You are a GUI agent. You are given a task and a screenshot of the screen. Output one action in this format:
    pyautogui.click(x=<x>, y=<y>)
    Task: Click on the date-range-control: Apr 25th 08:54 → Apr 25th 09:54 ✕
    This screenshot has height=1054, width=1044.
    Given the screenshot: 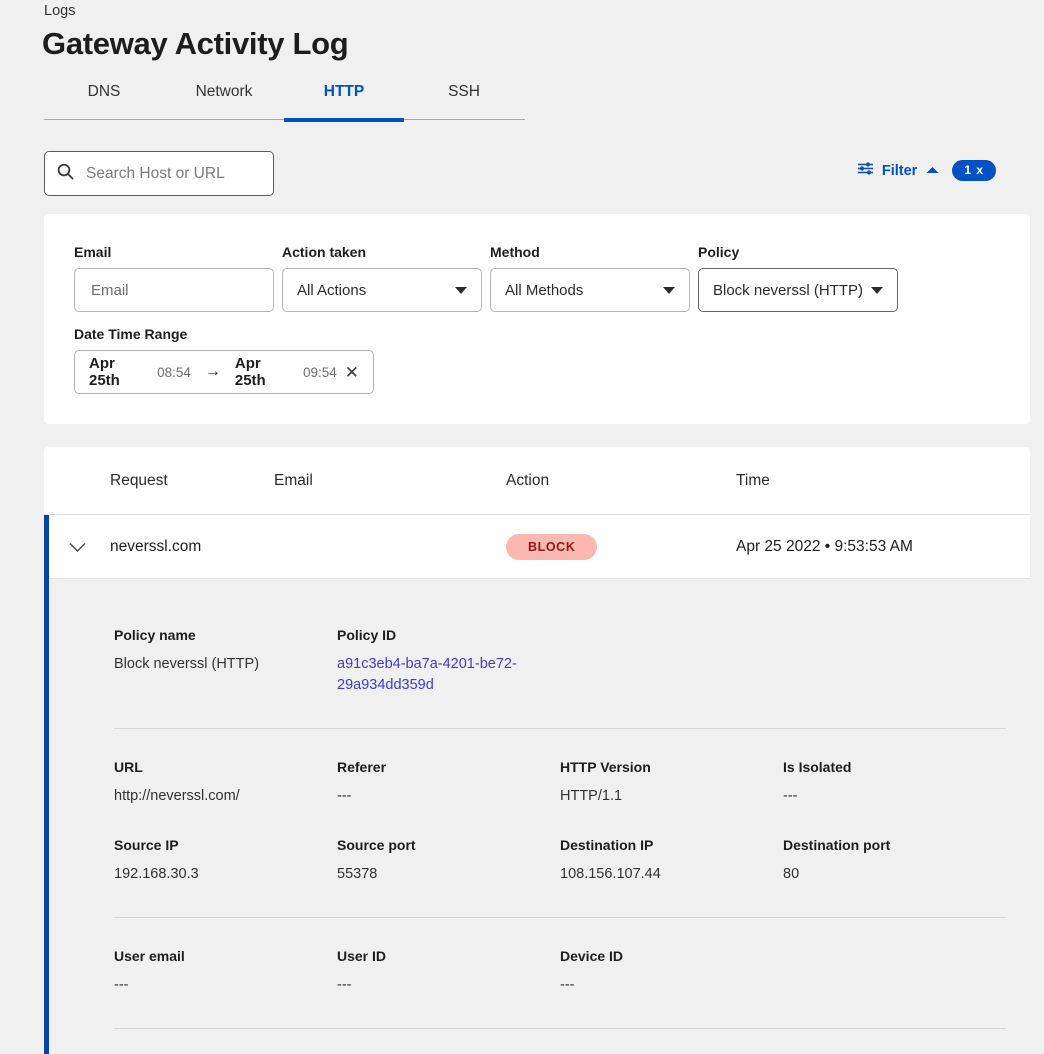 What is the action you would take?
    pyautogui.click(x=224, y=372)
    